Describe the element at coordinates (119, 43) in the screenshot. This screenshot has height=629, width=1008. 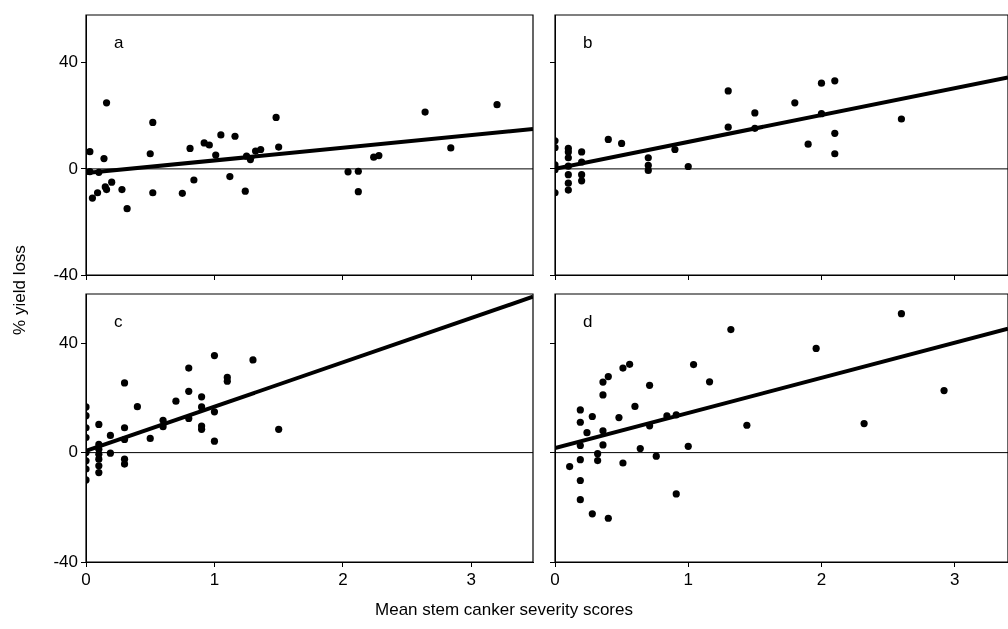
I see `text: a` at that location.